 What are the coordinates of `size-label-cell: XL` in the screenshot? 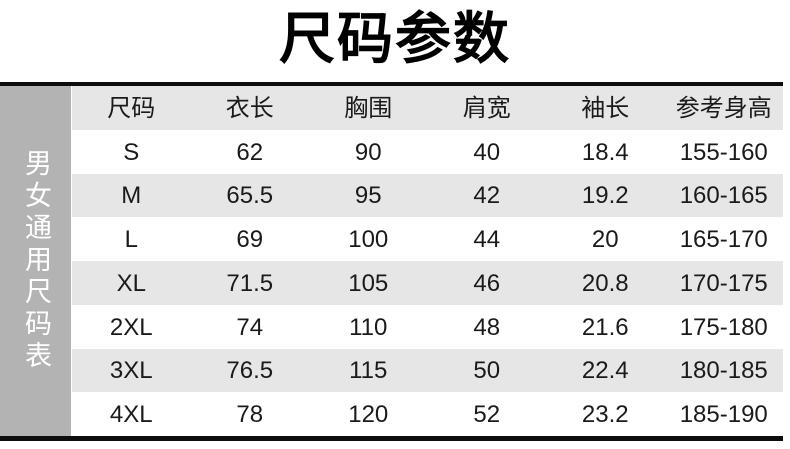 It's located at (131, 283).